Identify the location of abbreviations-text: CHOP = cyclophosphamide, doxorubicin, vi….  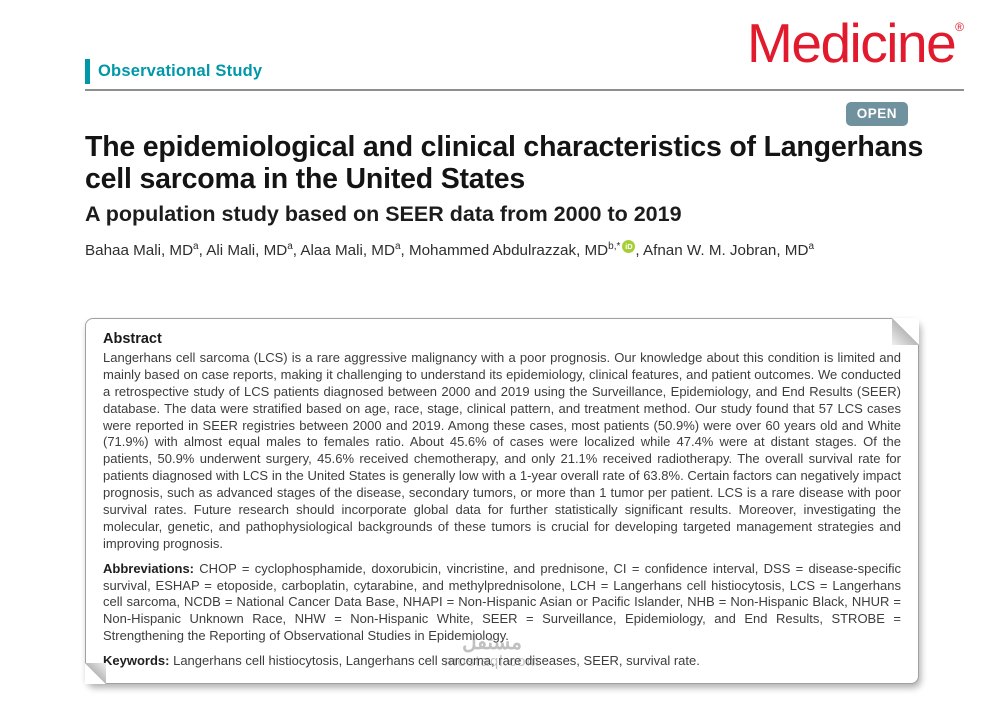
(502, 602).